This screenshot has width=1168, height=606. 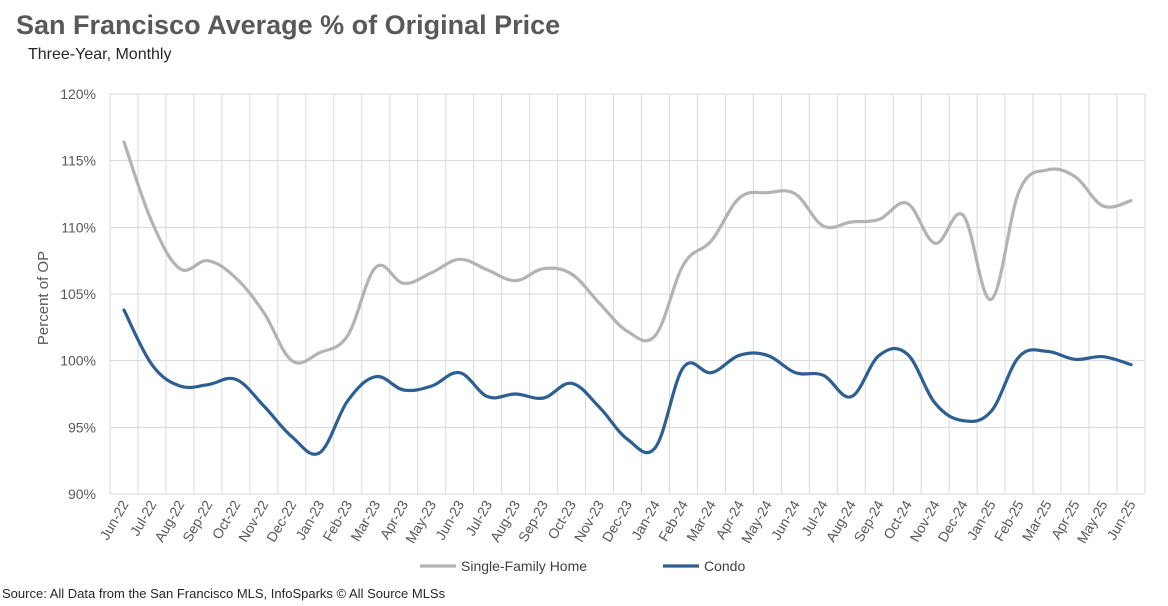 I want to click on legend: Single-Family Home Condo, so click(x=582, y=566).